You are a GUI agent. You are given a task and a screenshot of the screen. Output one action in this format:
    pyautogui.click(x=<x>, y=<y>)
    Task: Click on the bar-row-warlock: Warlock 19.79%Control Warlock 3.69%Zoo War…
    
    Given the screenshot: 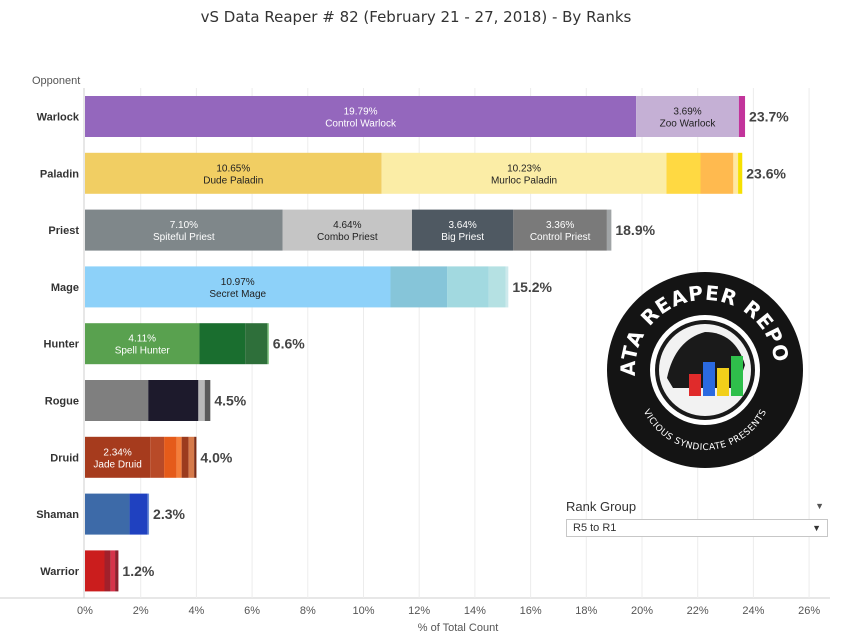 What is the action you would take?
    pyautogui.click(x=413, y=116)
    